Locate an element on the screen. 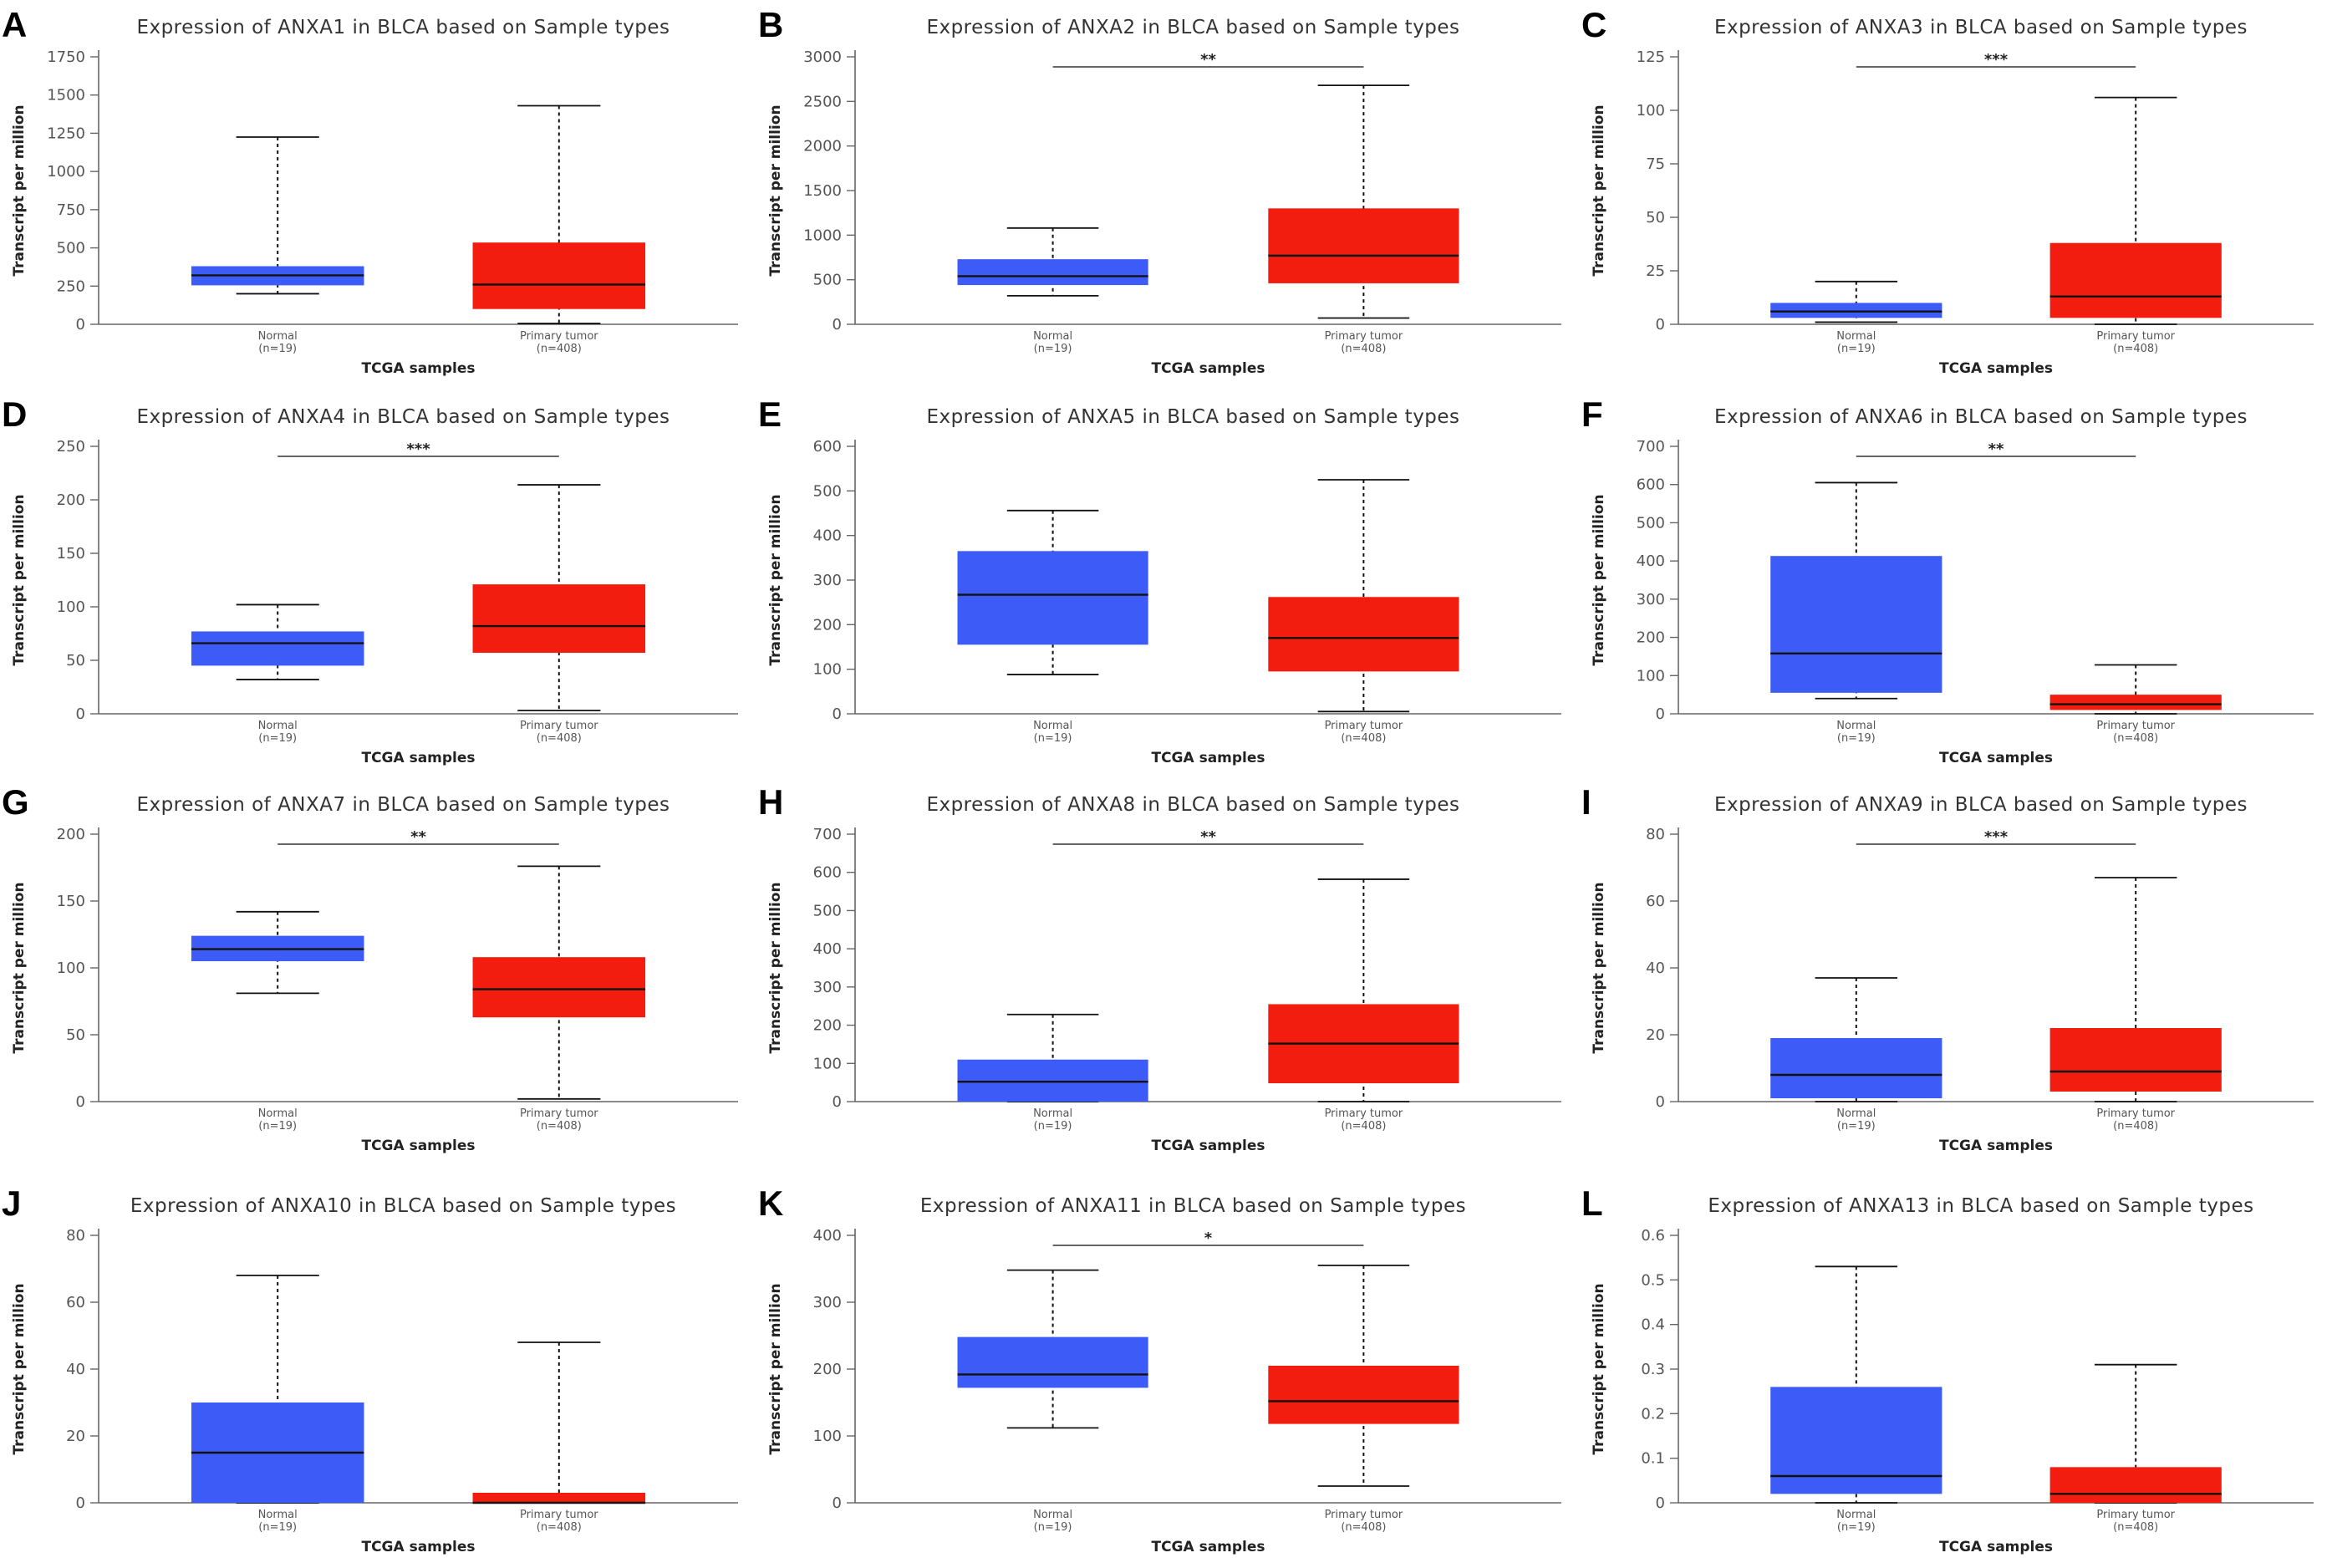 This screenshot has width=2332, height=1568. y-tick-label: 750 is located at coordinates (71, 210).